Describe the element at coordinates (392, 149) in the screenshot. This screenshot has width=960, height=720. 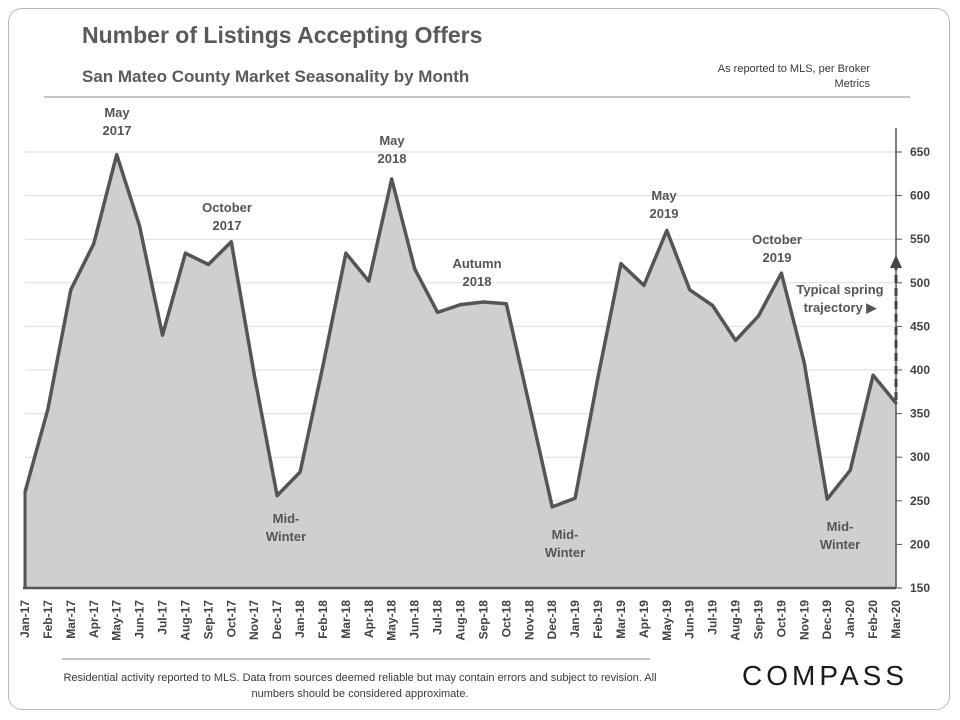
I see `annotation-label: May 2018` at that location.